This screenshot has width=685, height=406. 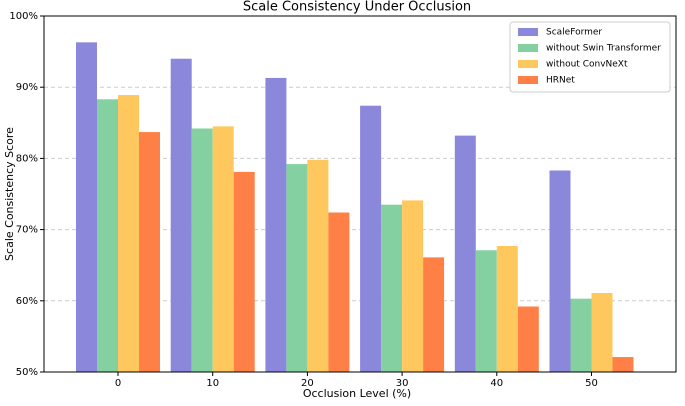 I want to click on legend-label: ScaleFormer, so click(x=574, y=33).